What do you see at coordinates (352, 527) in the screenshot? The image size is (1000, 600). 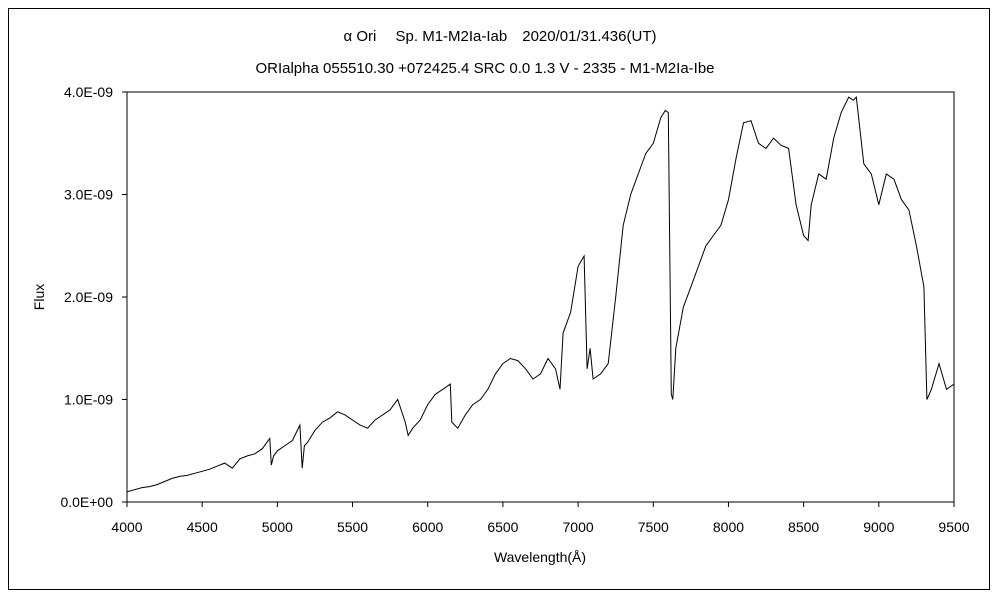 I see `x-tick-label: 5500` at bounding box center [352, 527].